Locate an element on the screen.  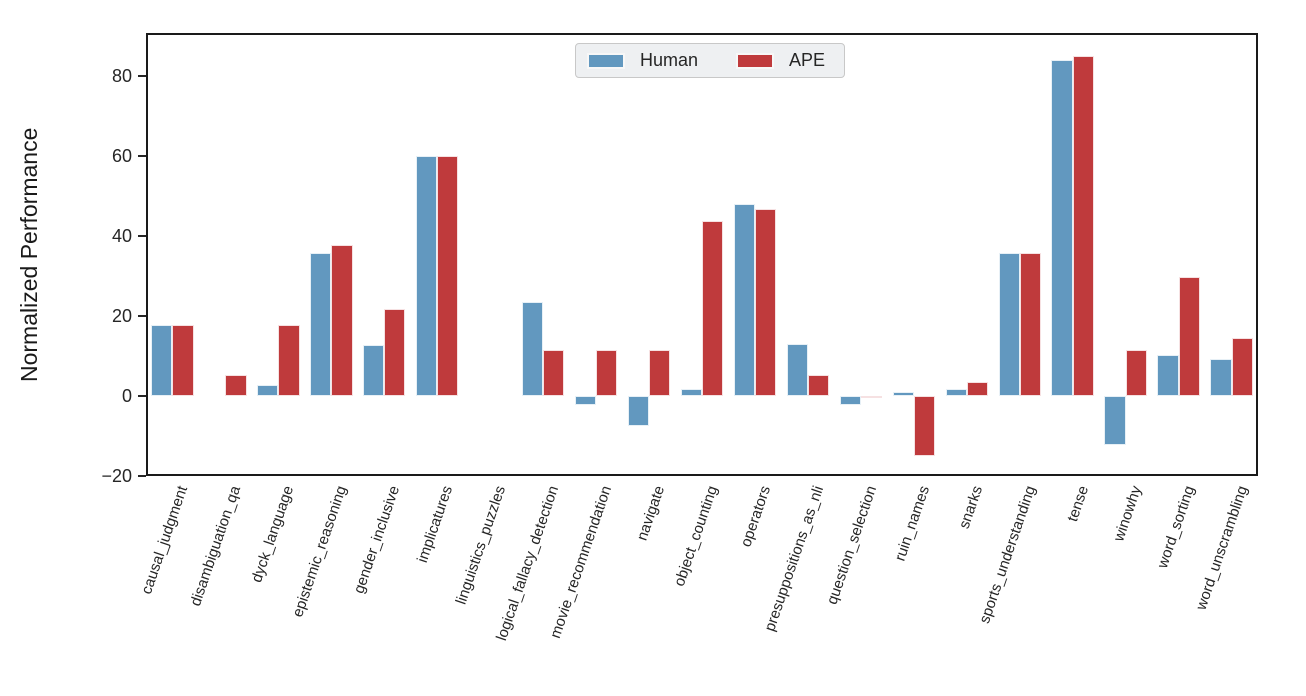
bar-human-movie_recommendation is located at coordinates (585, 401).